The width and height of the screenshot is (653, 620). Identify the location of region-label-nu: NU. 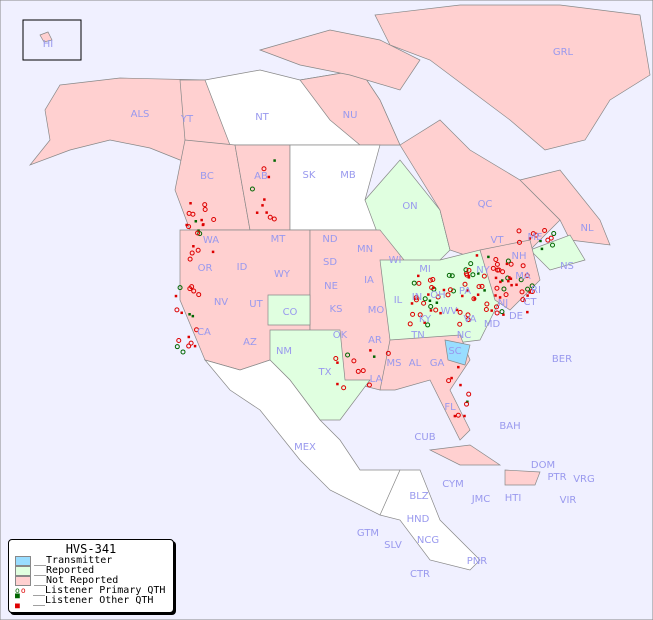
(350, 115).